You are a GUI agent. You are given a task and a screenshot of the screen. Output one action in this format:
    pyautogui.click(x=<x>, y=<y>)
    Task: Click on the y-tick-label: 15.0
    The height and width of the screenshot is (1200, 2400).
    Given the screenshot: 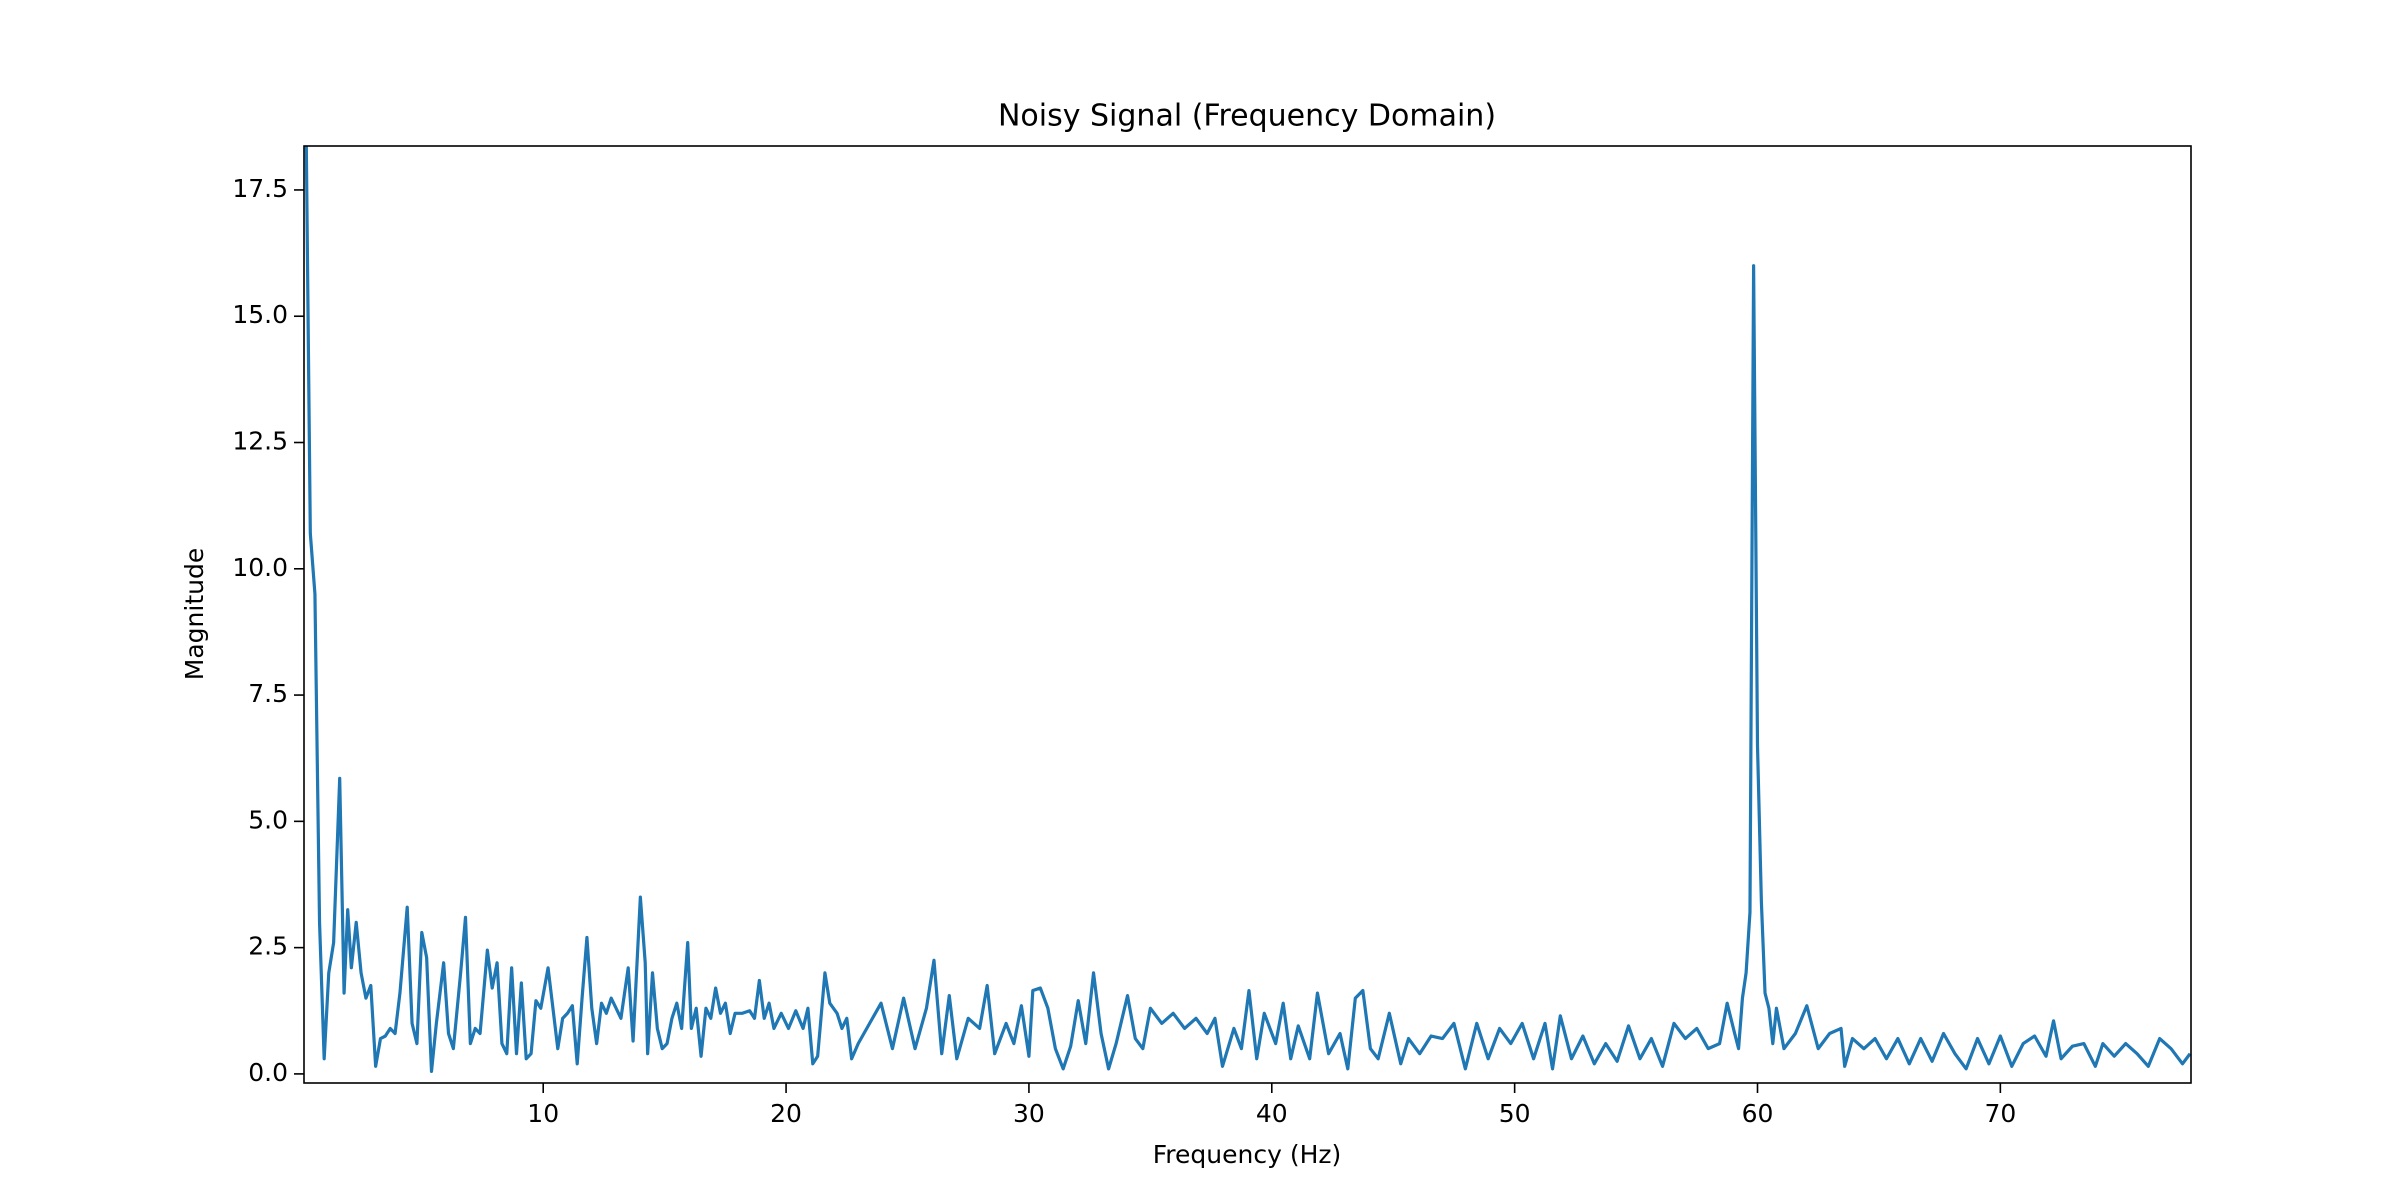 What is the action you would take?
    pyautogui.click(x=260, y=314)
    